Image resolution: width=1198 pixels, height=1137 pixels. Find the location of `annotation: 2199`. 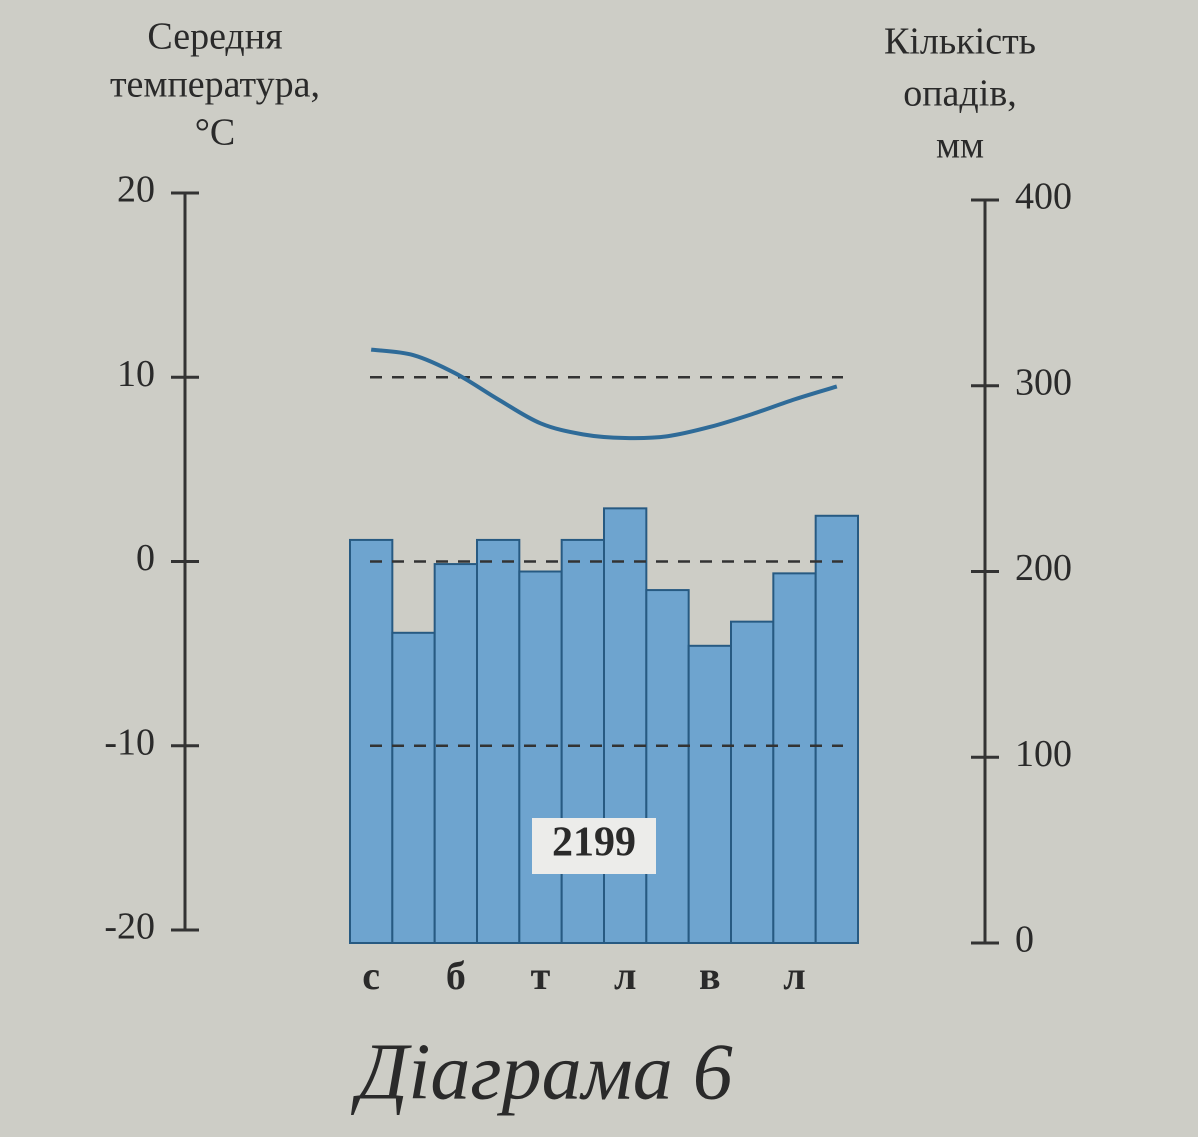

annotation: 2199 is located at coordinates (594, 843).